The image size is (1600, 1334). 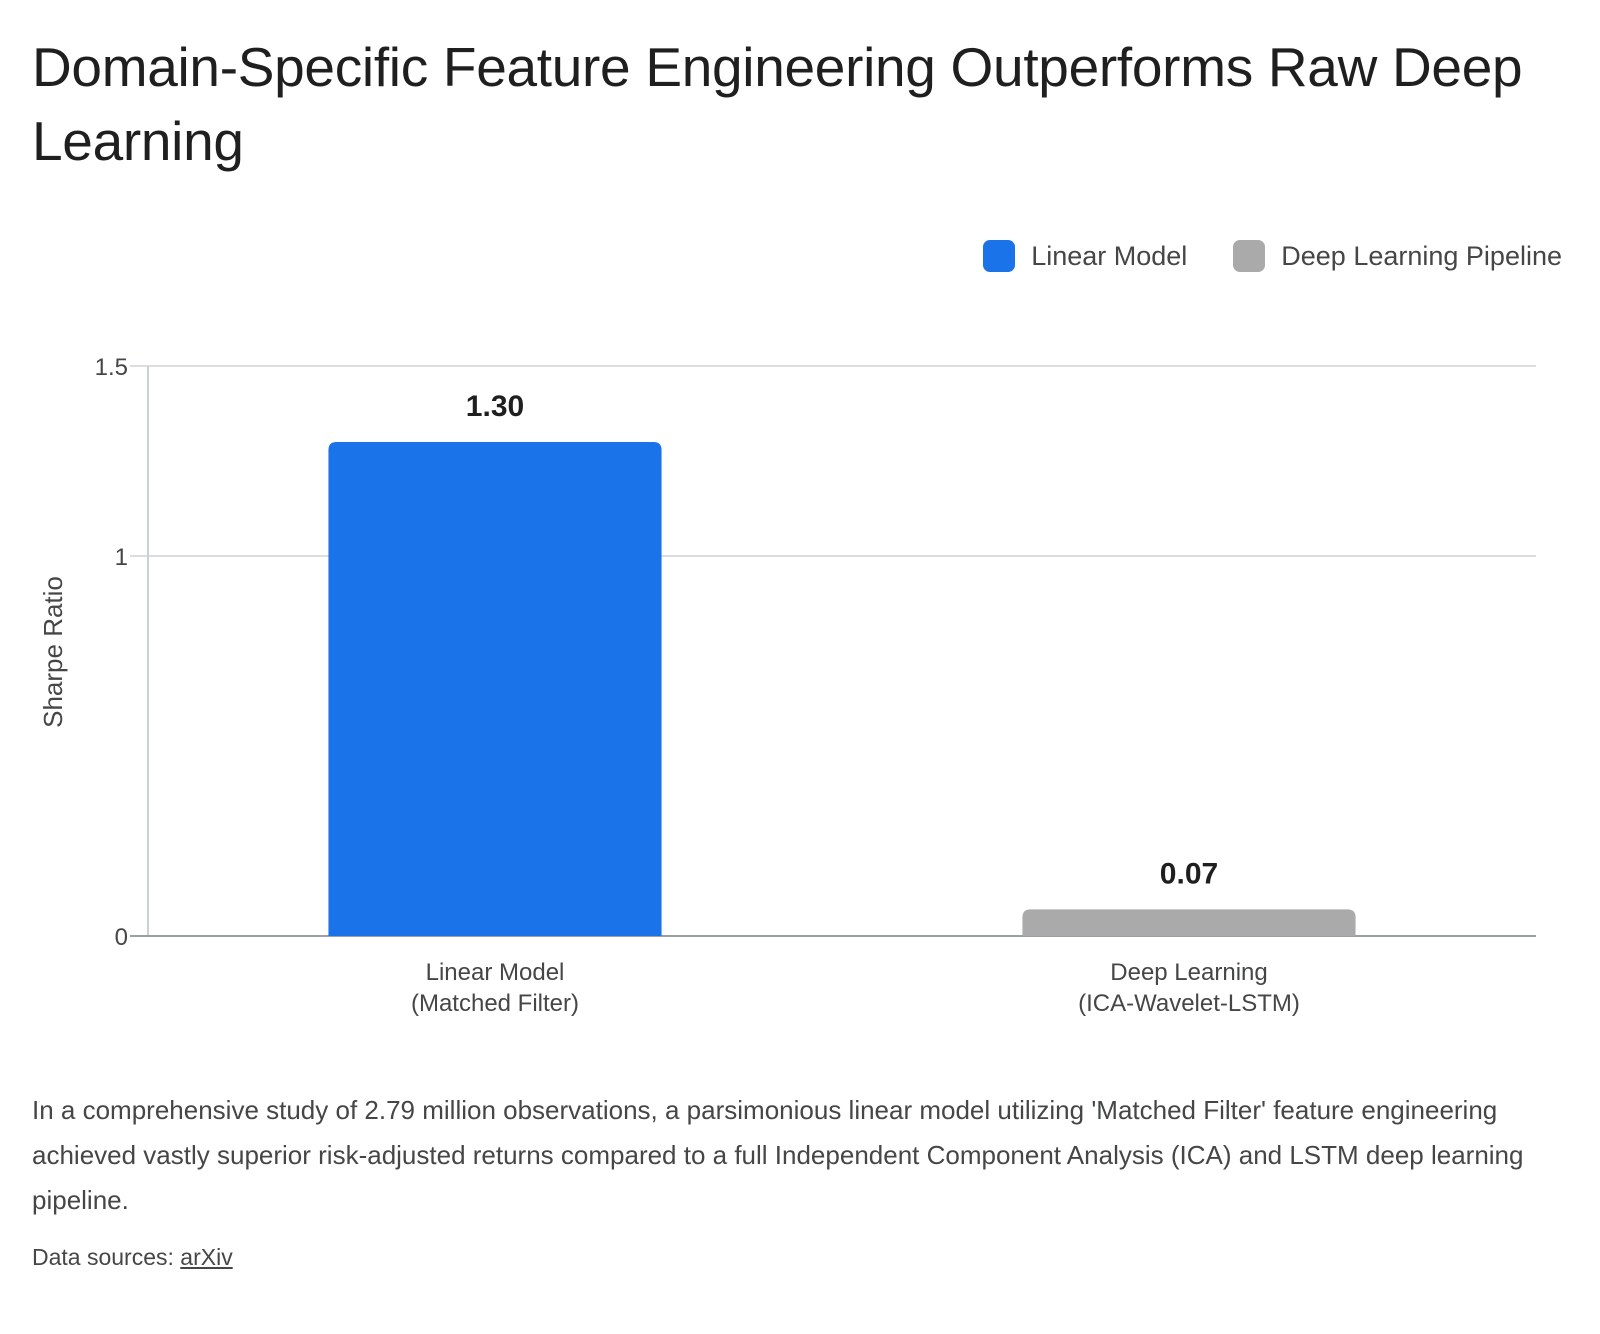 I want to click on legend-item-linear-model: Linear Model, so click(x=1085, y=256).